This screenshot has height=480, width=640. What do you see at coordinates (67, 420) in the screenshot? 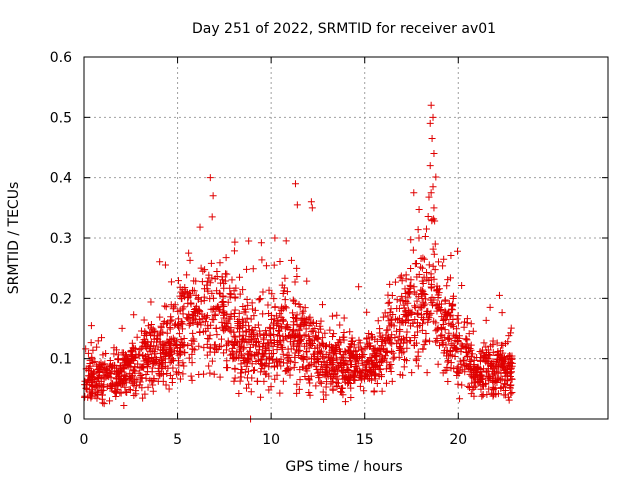
I see `y-tick-label: 0` at bounding box center [67, 420].